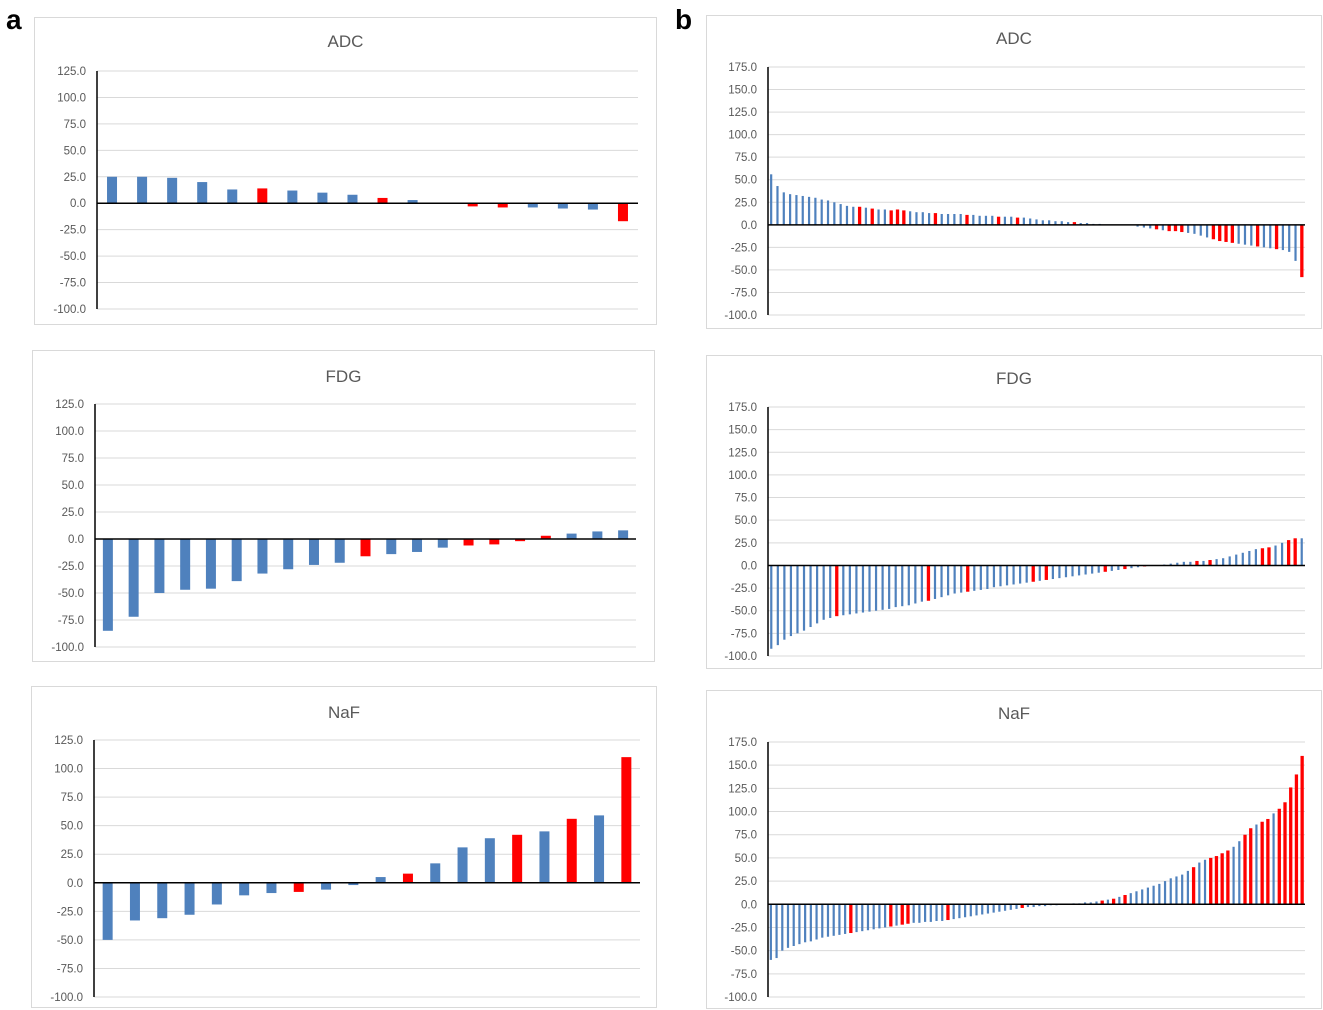 The image size is (1323, 1010). What do you see at coordinates (742, 743) in the screenshot?
I see `y-tick-label: 175.0` at bounding box center [742, 743].